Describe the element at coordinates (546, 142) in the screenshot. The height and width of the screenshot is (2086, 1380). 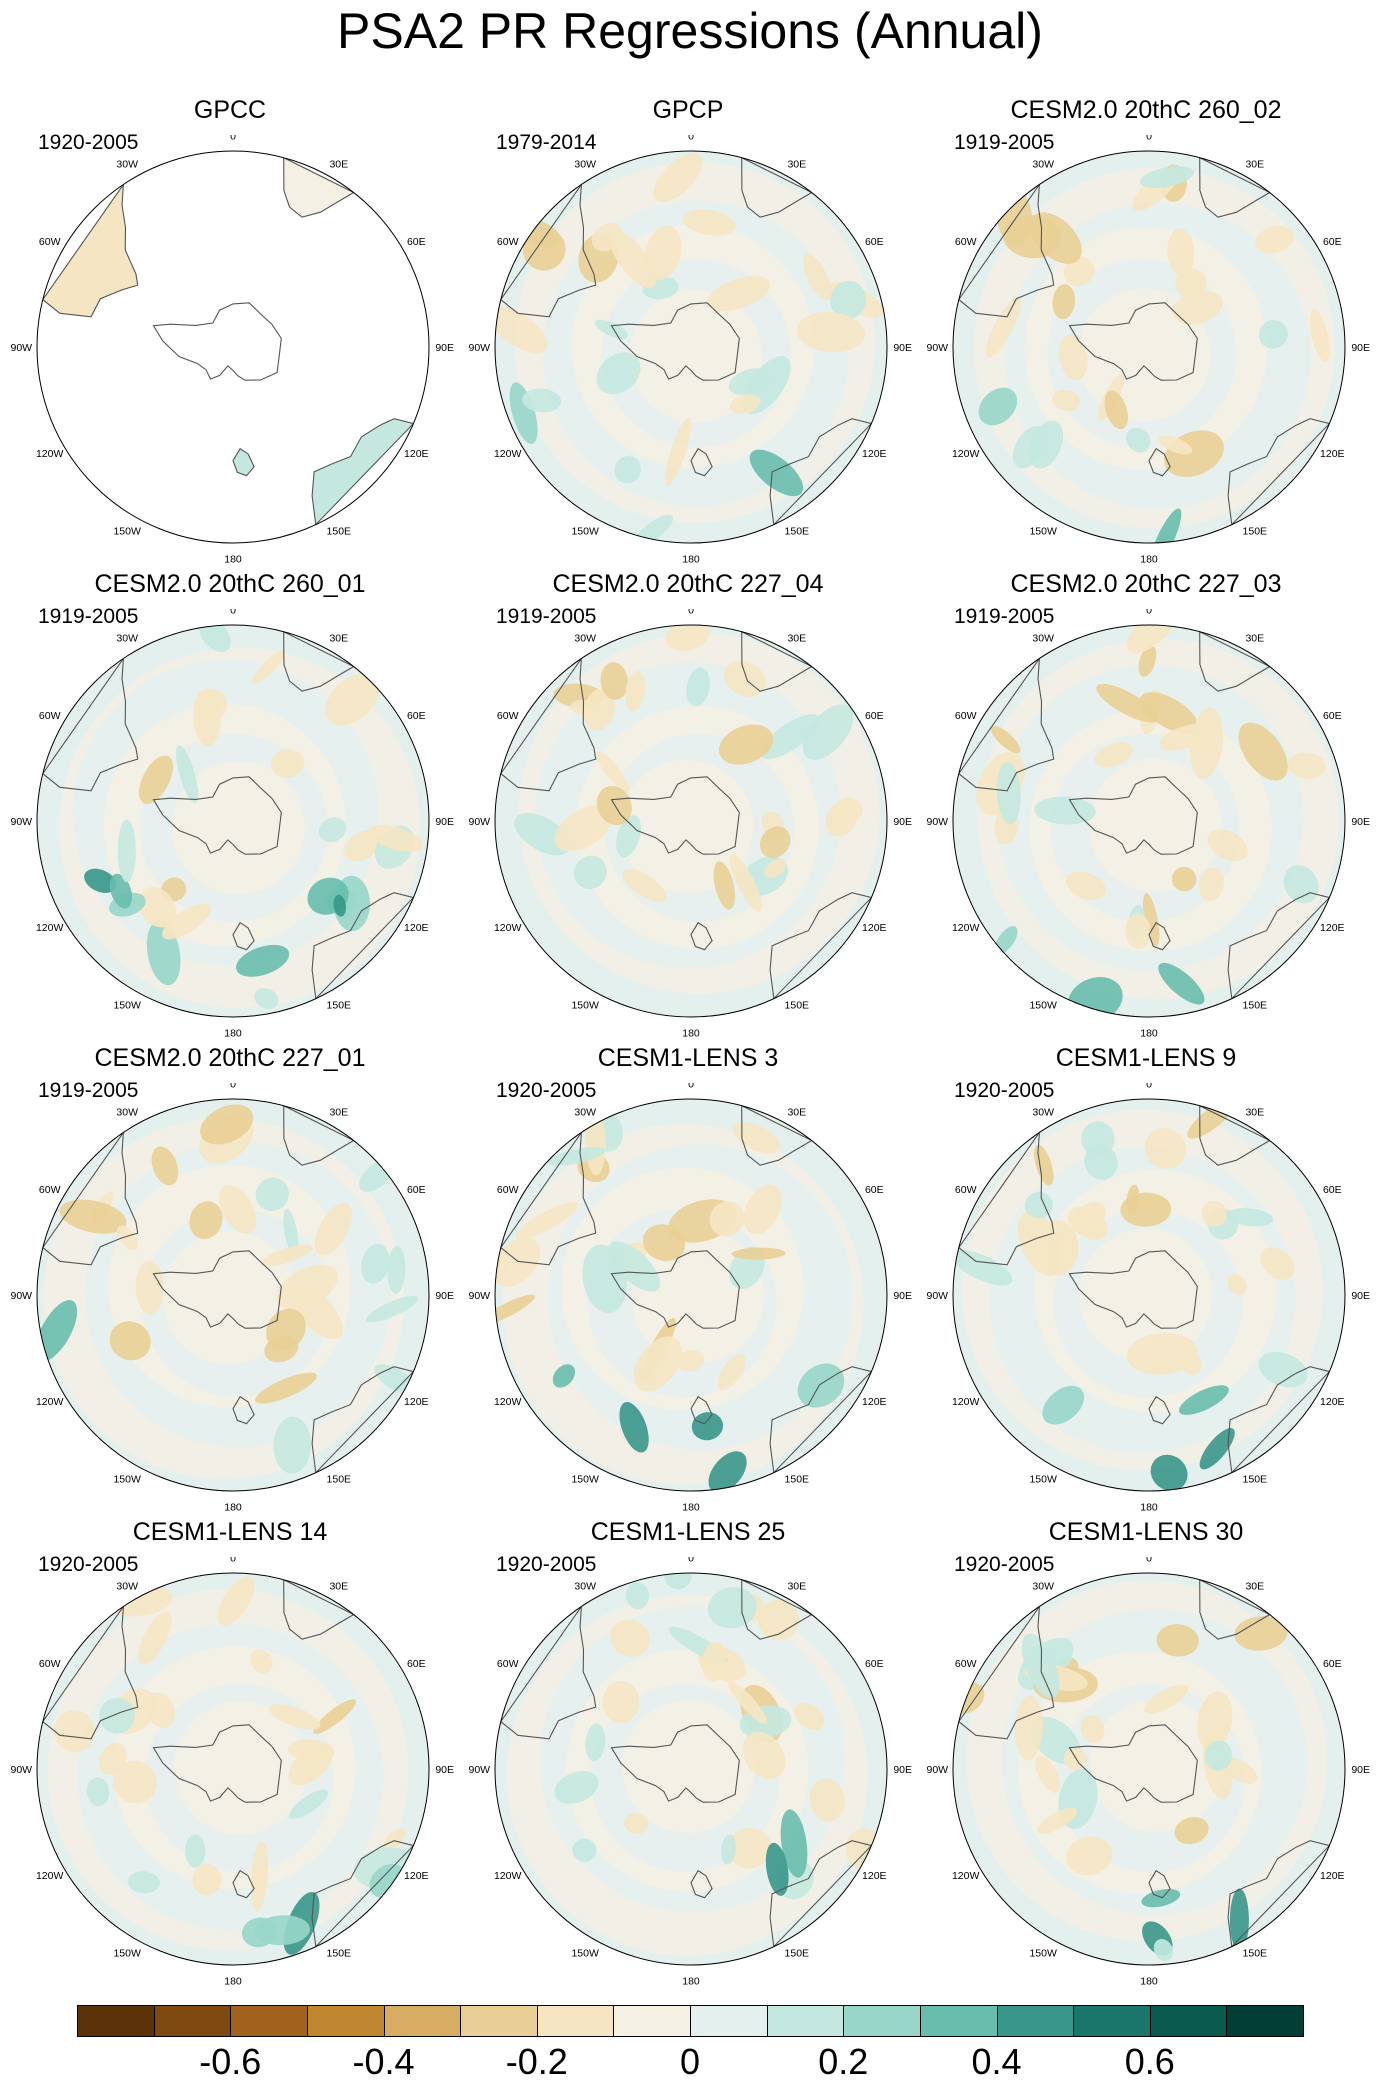
I see `panel-period: 1979-2014` at that location.